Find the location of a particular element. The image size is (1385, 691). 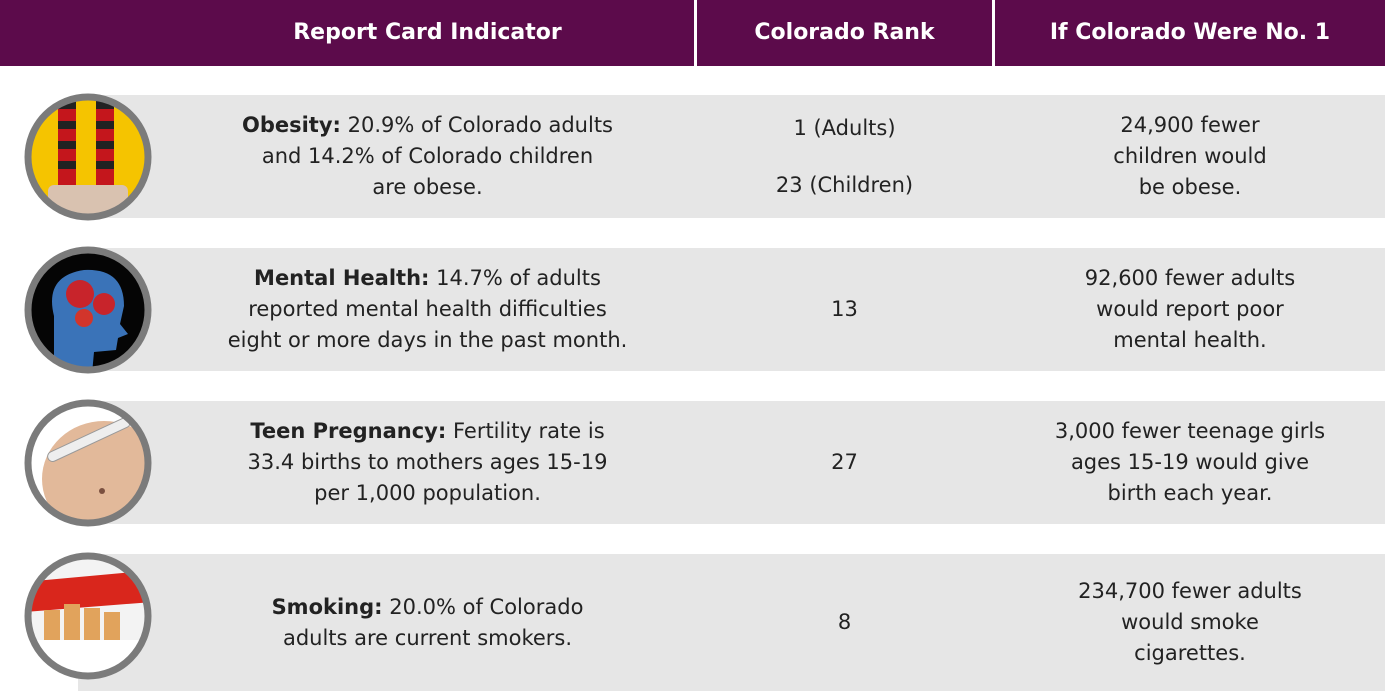

rank-value: 27 is located at coordinates (844, 462).